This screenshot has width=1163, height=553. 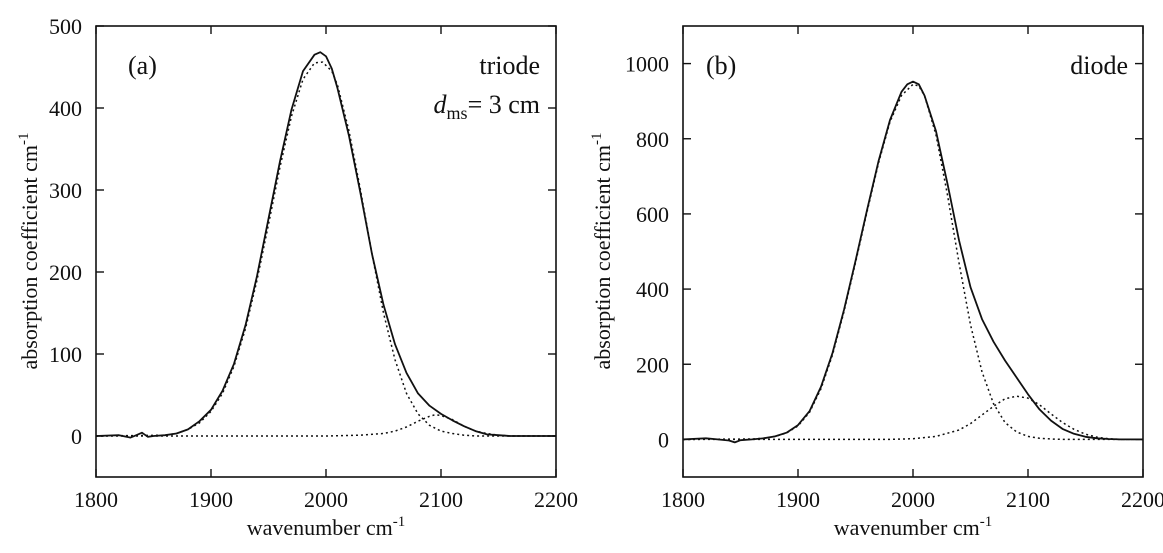 What do you see at coordinates (1099, 65) in the screenshot?
I see `device-label: diode` at bounding box center [1099, 65].